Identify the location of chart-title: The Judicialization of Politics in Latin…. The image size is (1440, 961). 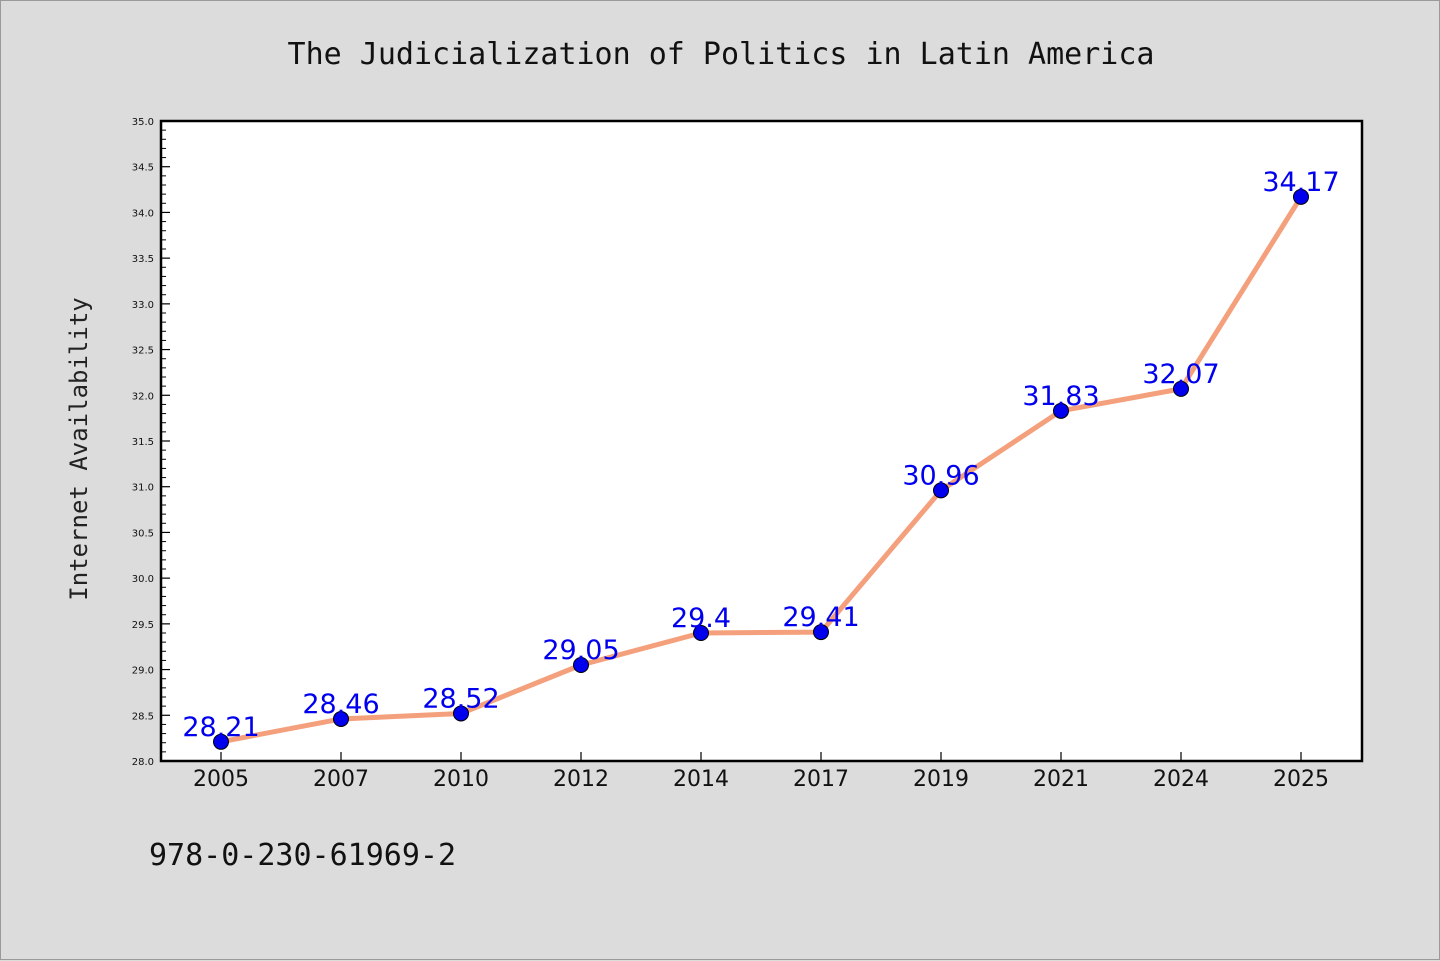
(721, 54).